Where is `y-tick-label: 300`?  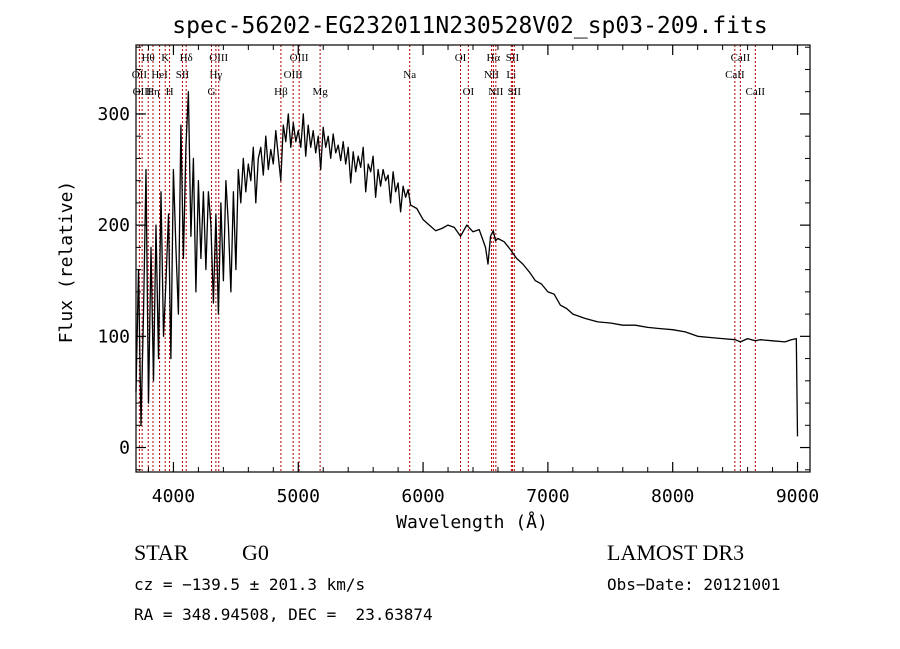
y-tick-label: 300 is located at coordinates (113, 114).